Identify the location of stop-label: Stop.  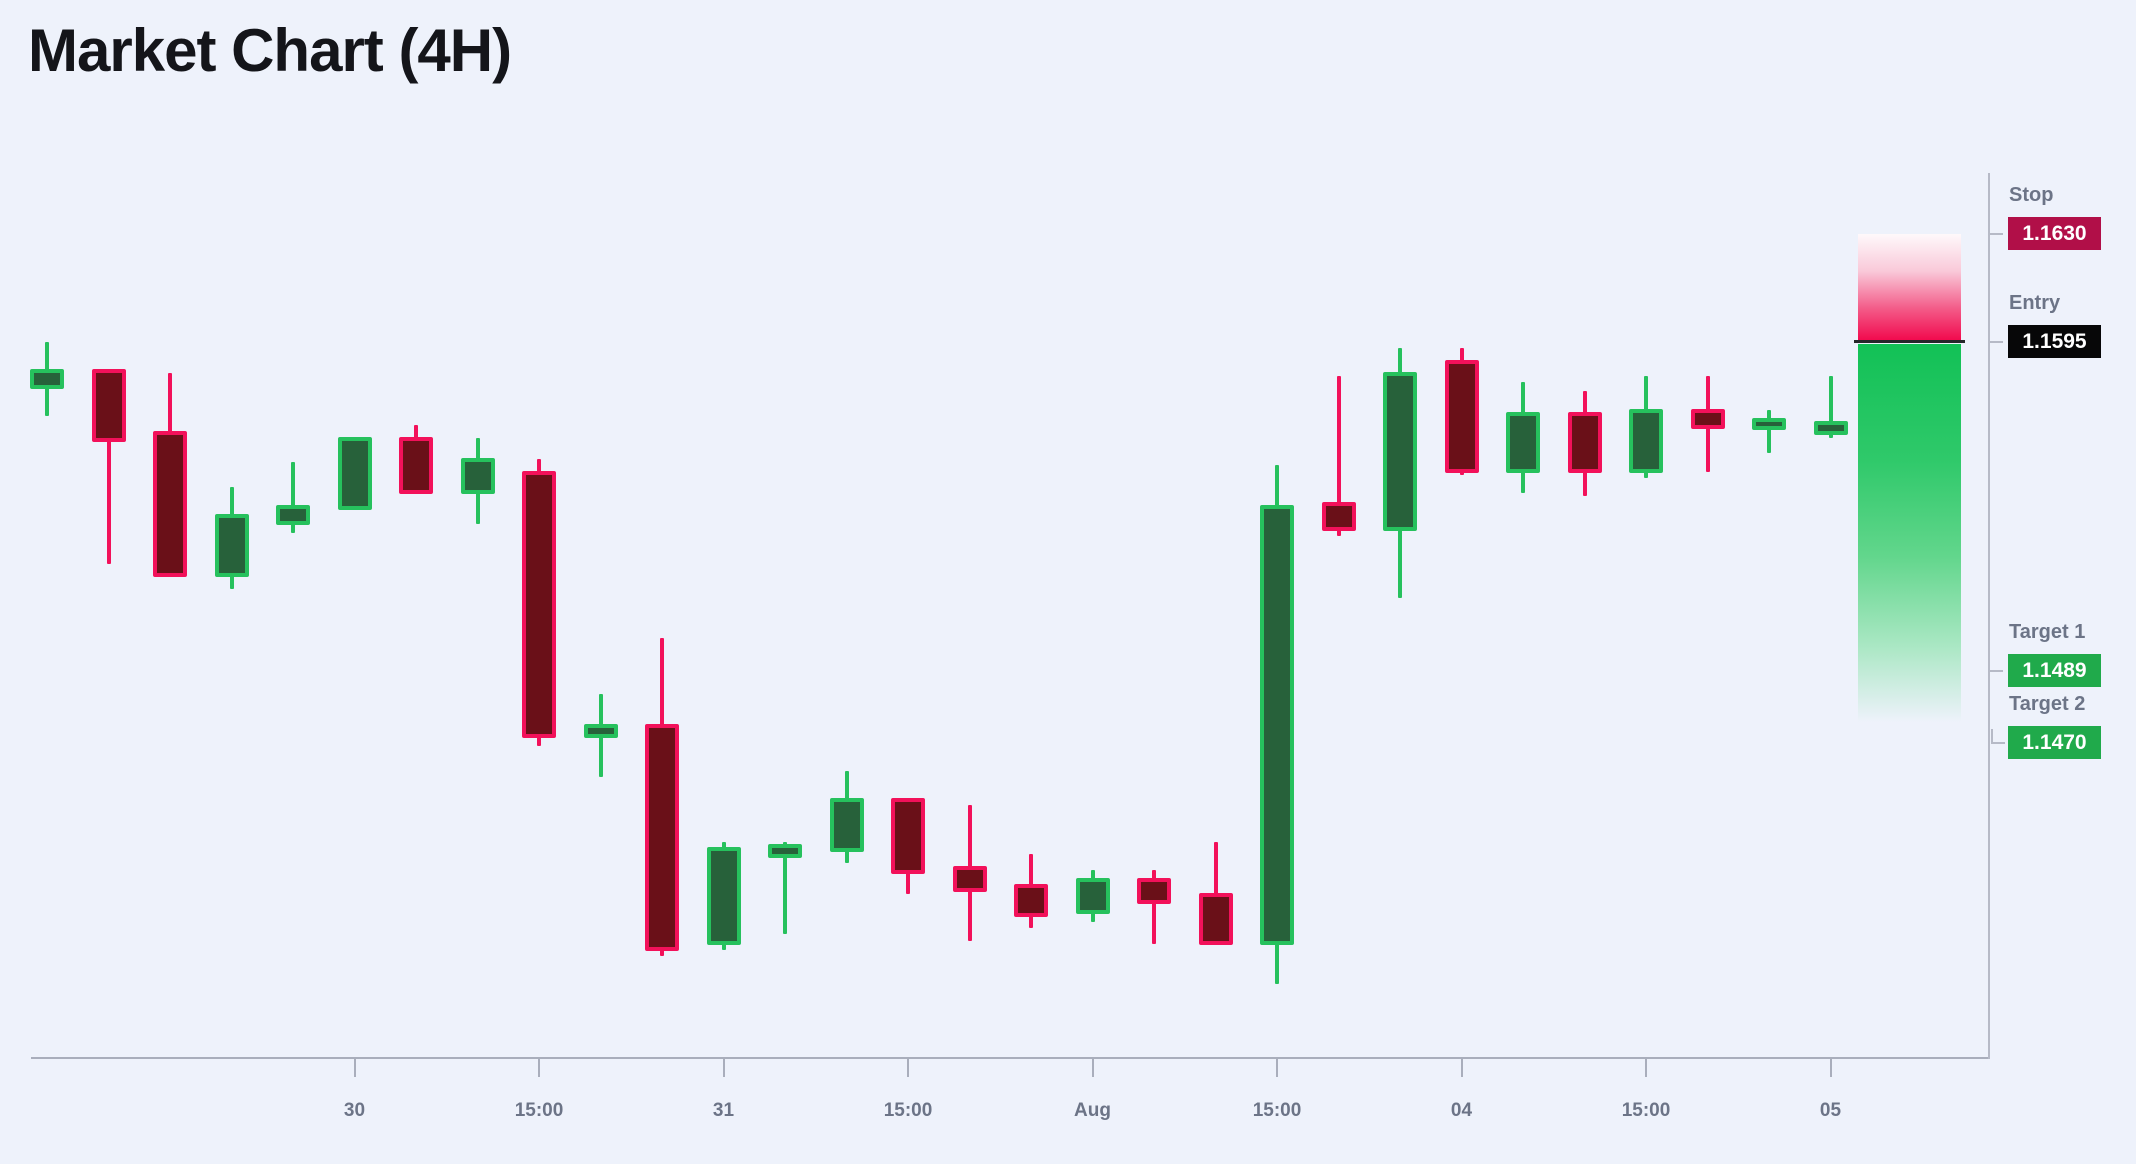
(2031, 195).